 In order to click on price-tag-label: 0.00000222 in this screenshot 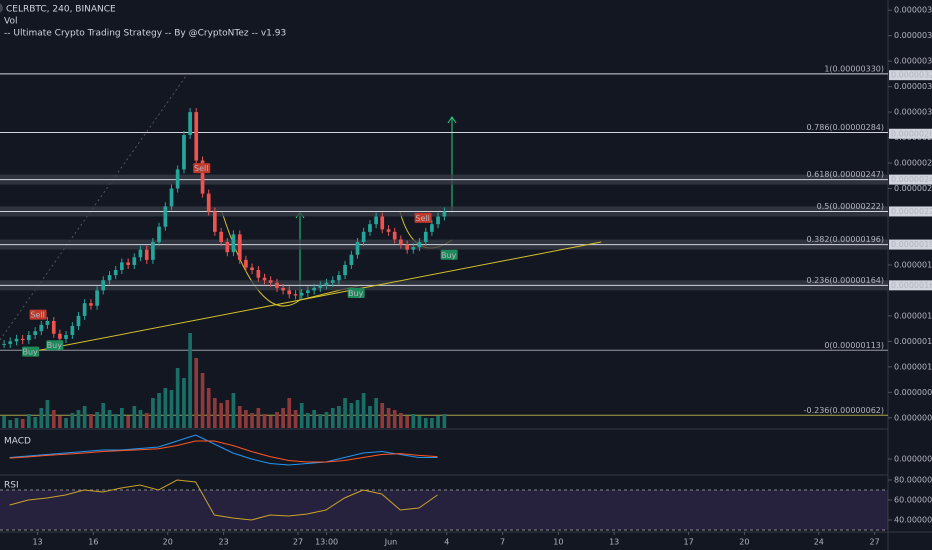, I will do `click(911, 211)`.